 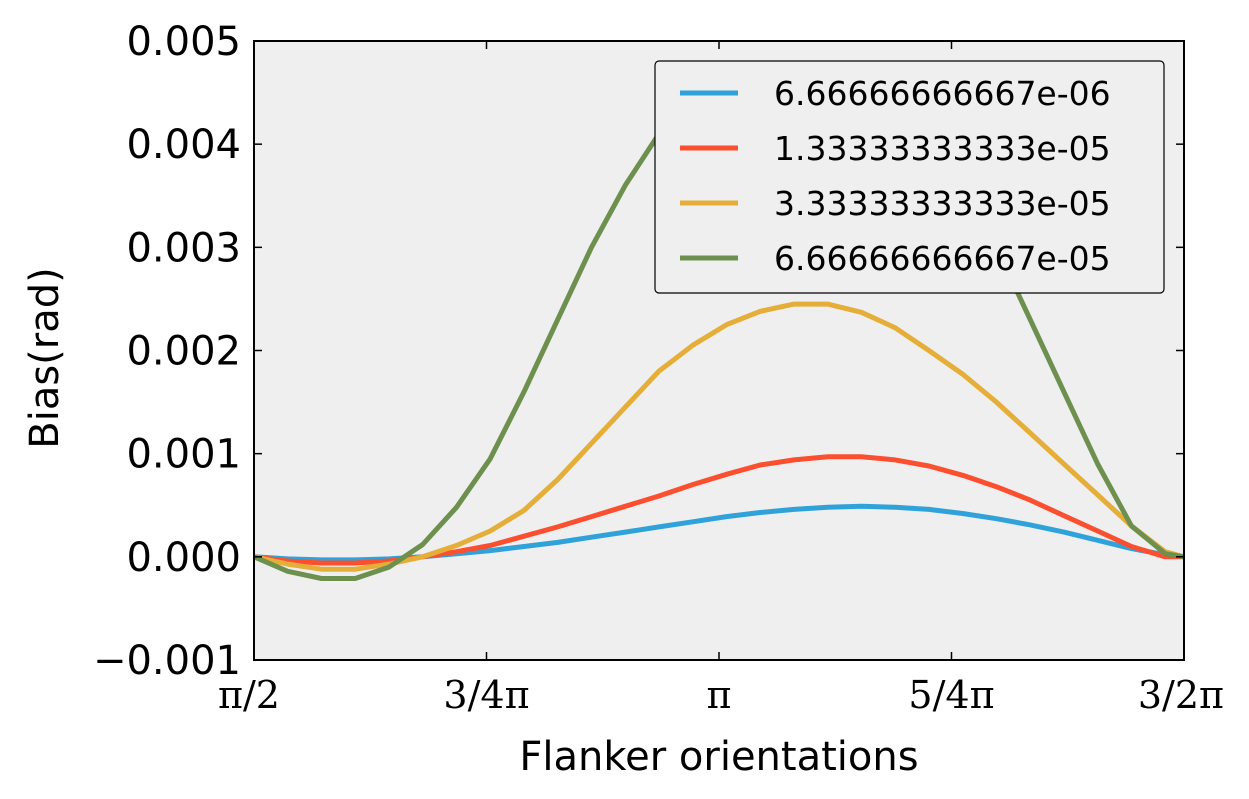 What do you see at coordinates (942, 203) in the screenshot?
I see `legend-label-3: 3.33333333333e-05` at bounding box center [942, 203].